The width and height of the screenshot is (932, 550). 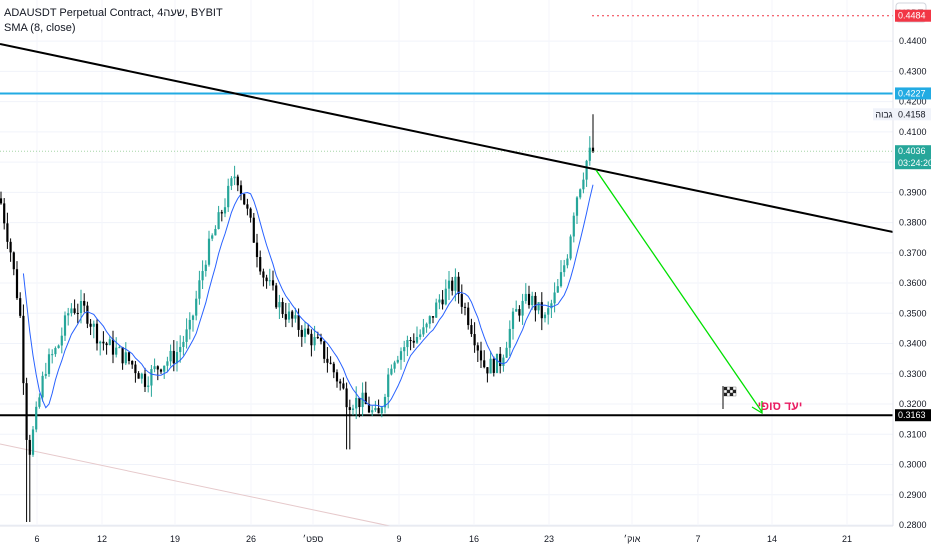 What do you see at coordinates (913, 253) in the screenshot?
I see `price-tick-label: 0.3700` at bounding box center [913, 253].